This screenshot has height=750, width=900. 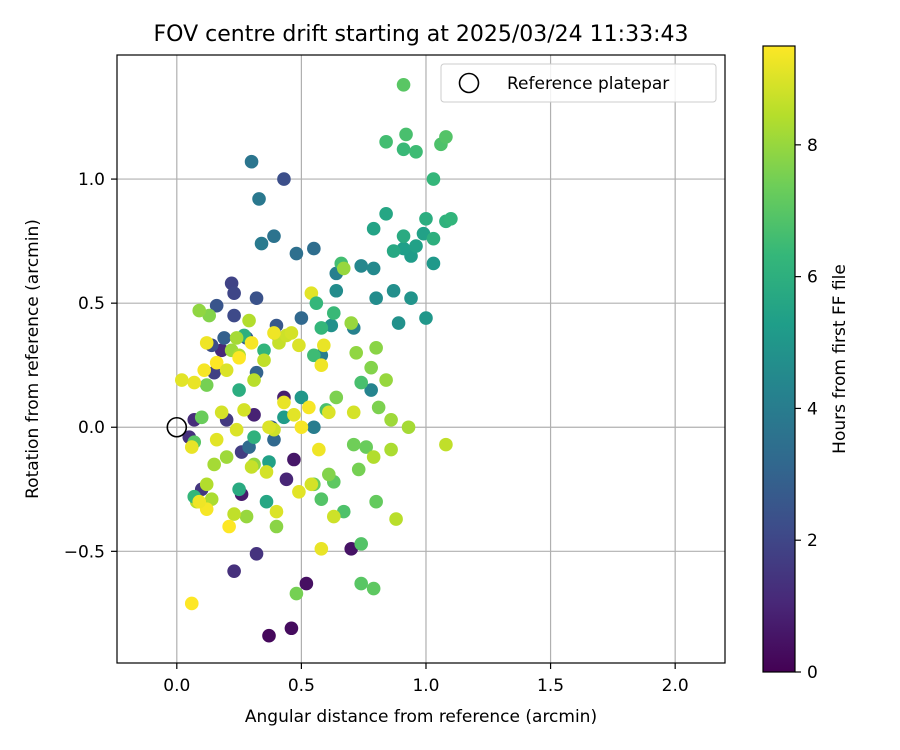 I want to click on y-axis-ticks: −0.5 0.0 0.5 1.0, so click(x=90, y=366).